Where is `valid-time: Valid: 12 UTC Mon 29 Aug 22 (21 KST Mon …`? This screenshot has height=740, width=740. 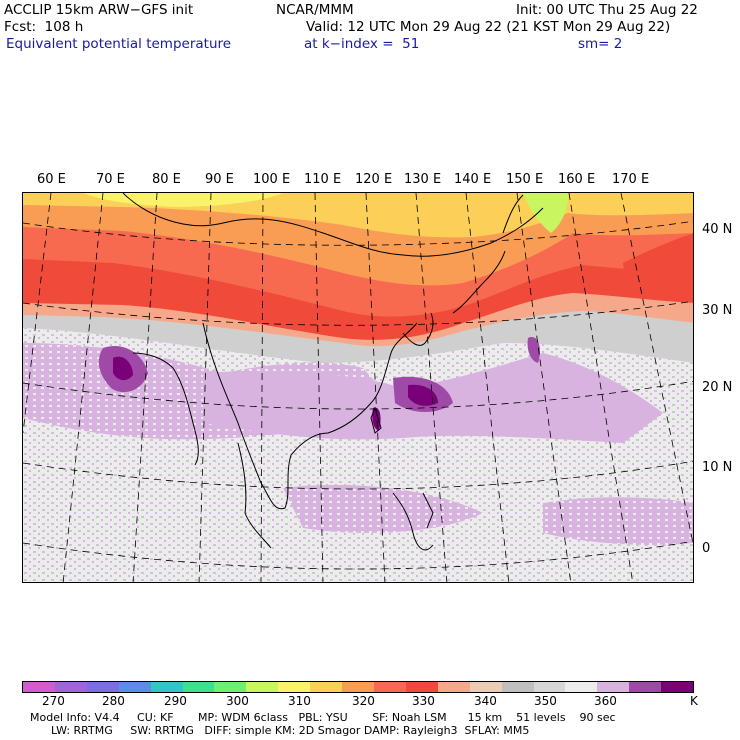
valid-time: Valid: 12 UTC Mon 29 Aug 22 (21 KST Mon … is located at coordinates (488, 27).